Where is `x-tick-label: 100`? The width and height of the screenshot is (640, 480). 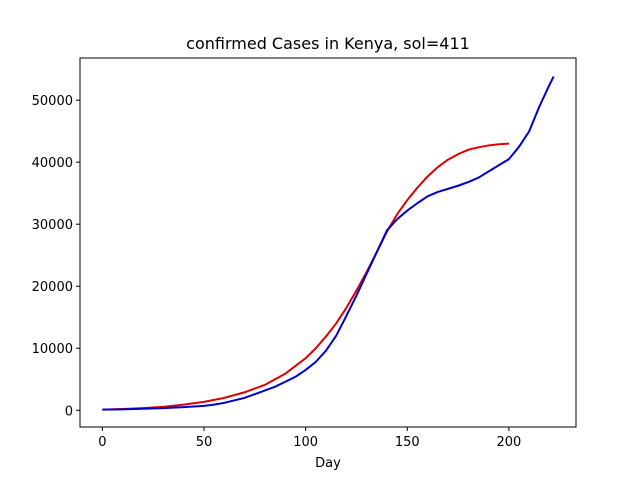 x-tick-label: 100 is located at coordinates (305, 442).